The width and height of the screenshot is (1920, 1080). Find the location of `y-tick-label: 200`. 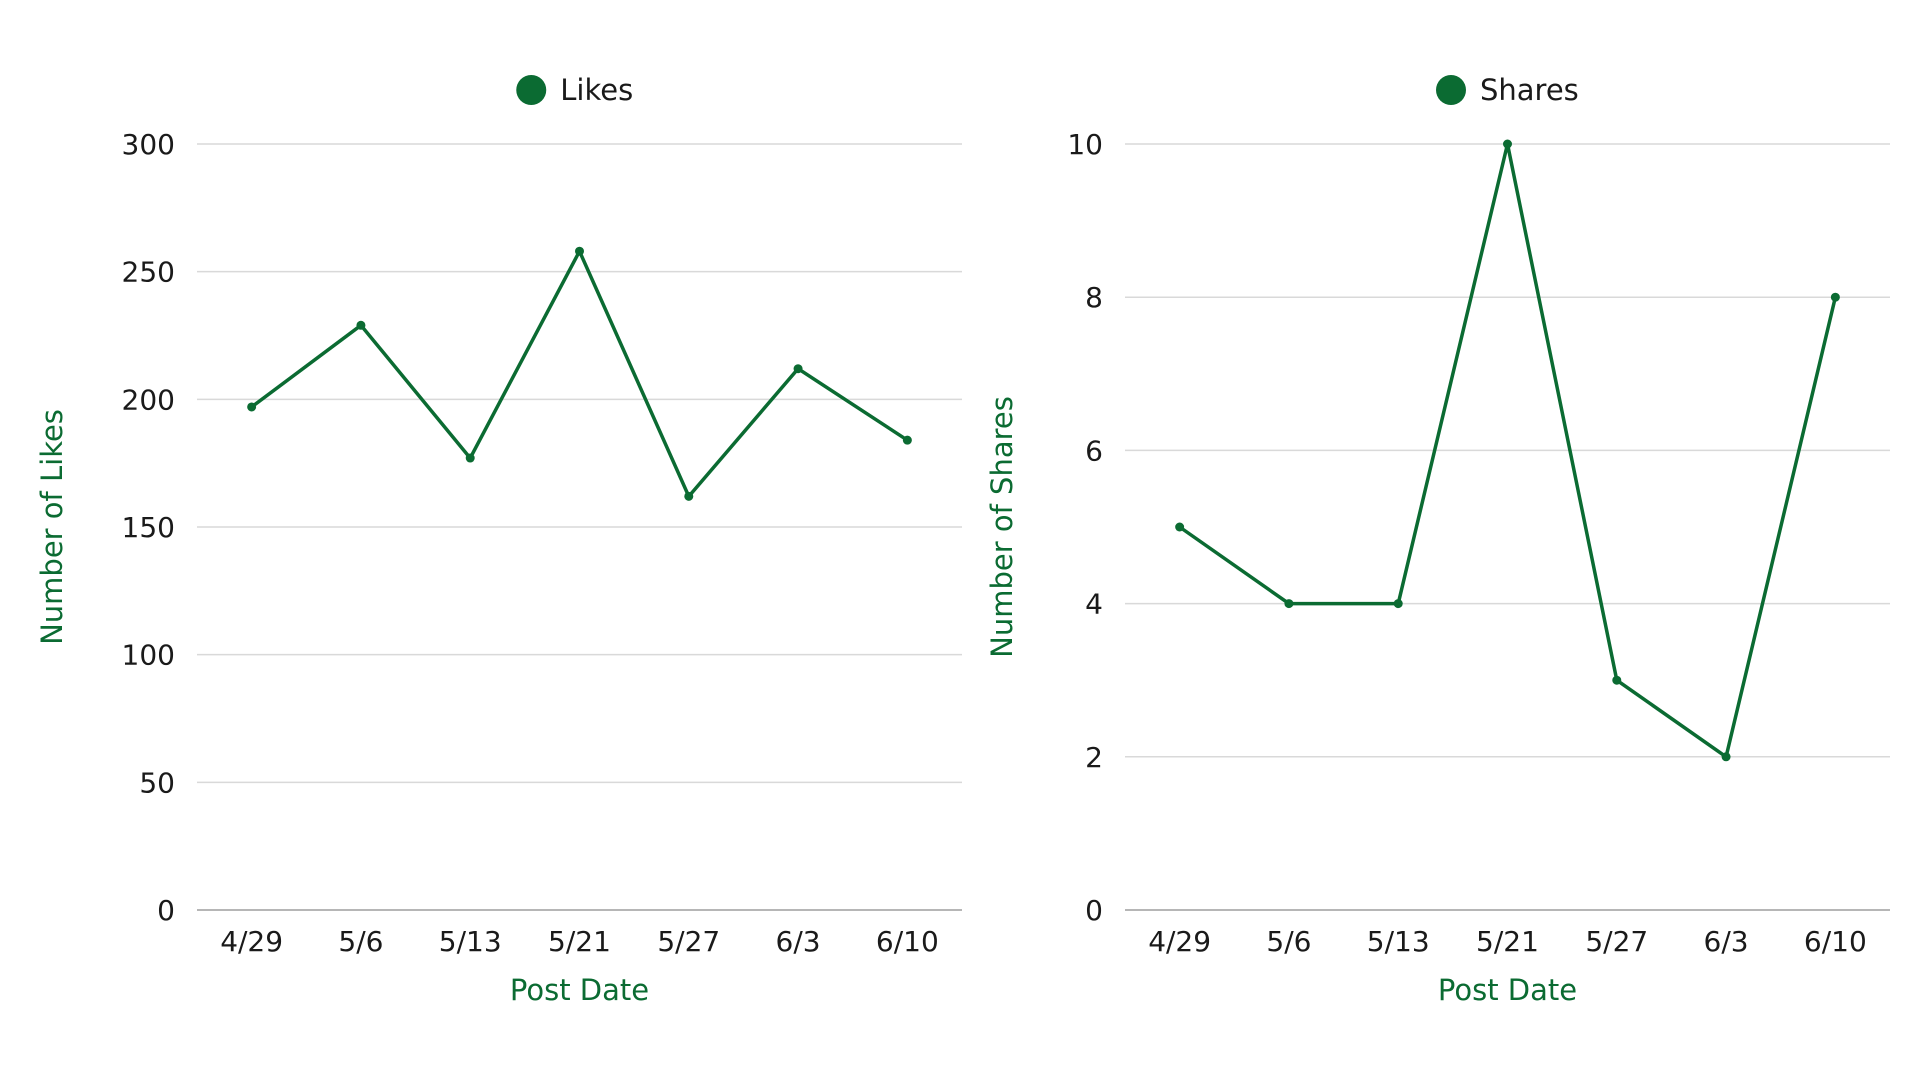

y-tick-label: 200 is located at coordinates (148, 399).